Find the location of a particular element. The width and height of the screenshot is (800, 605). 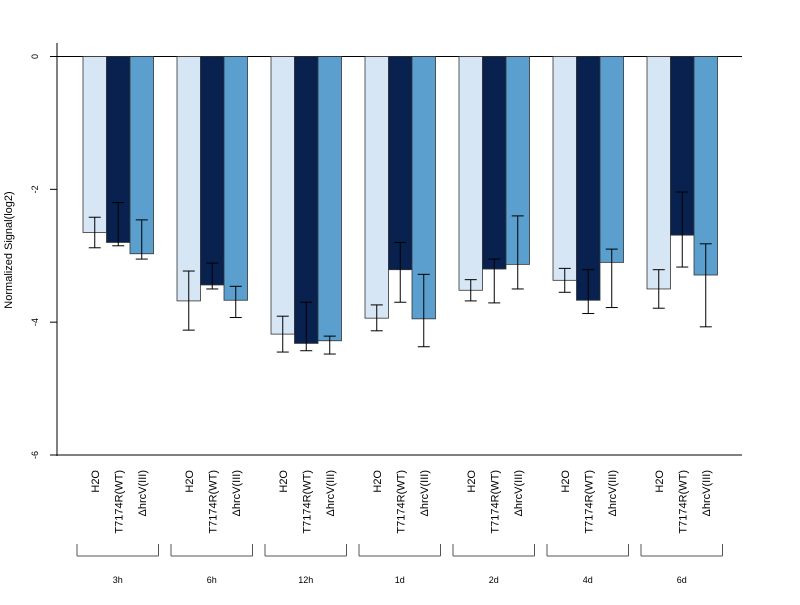

group-label: 12h is located at coordinates (305, 580).